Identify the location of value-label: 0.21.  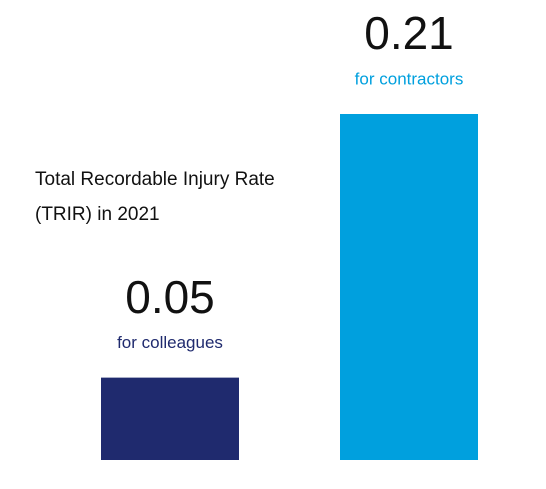
(409, 33).